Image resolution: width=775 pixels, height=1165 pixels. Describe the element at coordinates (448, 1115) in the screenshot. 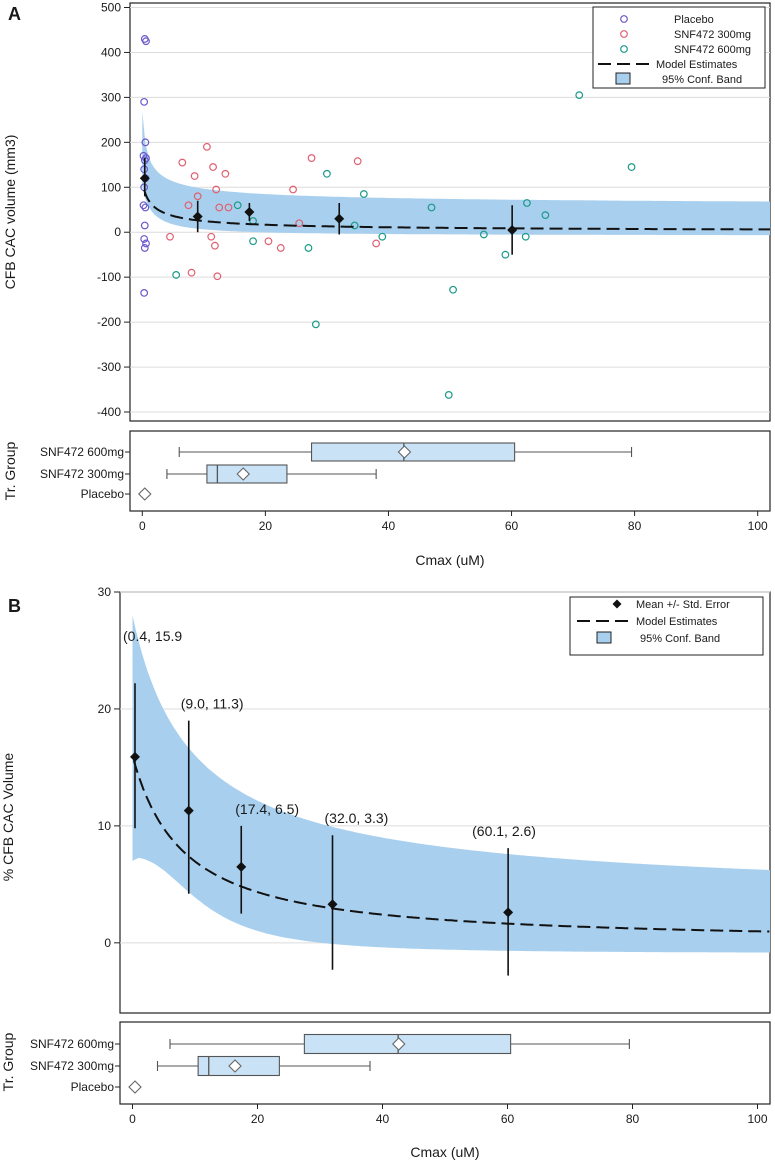

I see `panel-b-x-ticks: 0 20 40 60 80 100` at that location.